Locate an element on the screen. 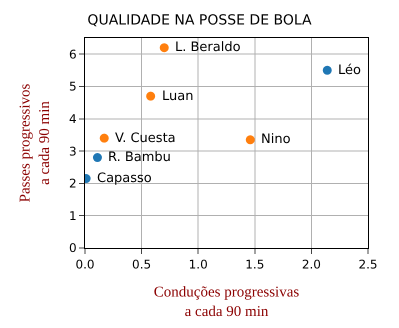 The image size is (399, 328). annotation: Léo is located at coordinates (350, 70).